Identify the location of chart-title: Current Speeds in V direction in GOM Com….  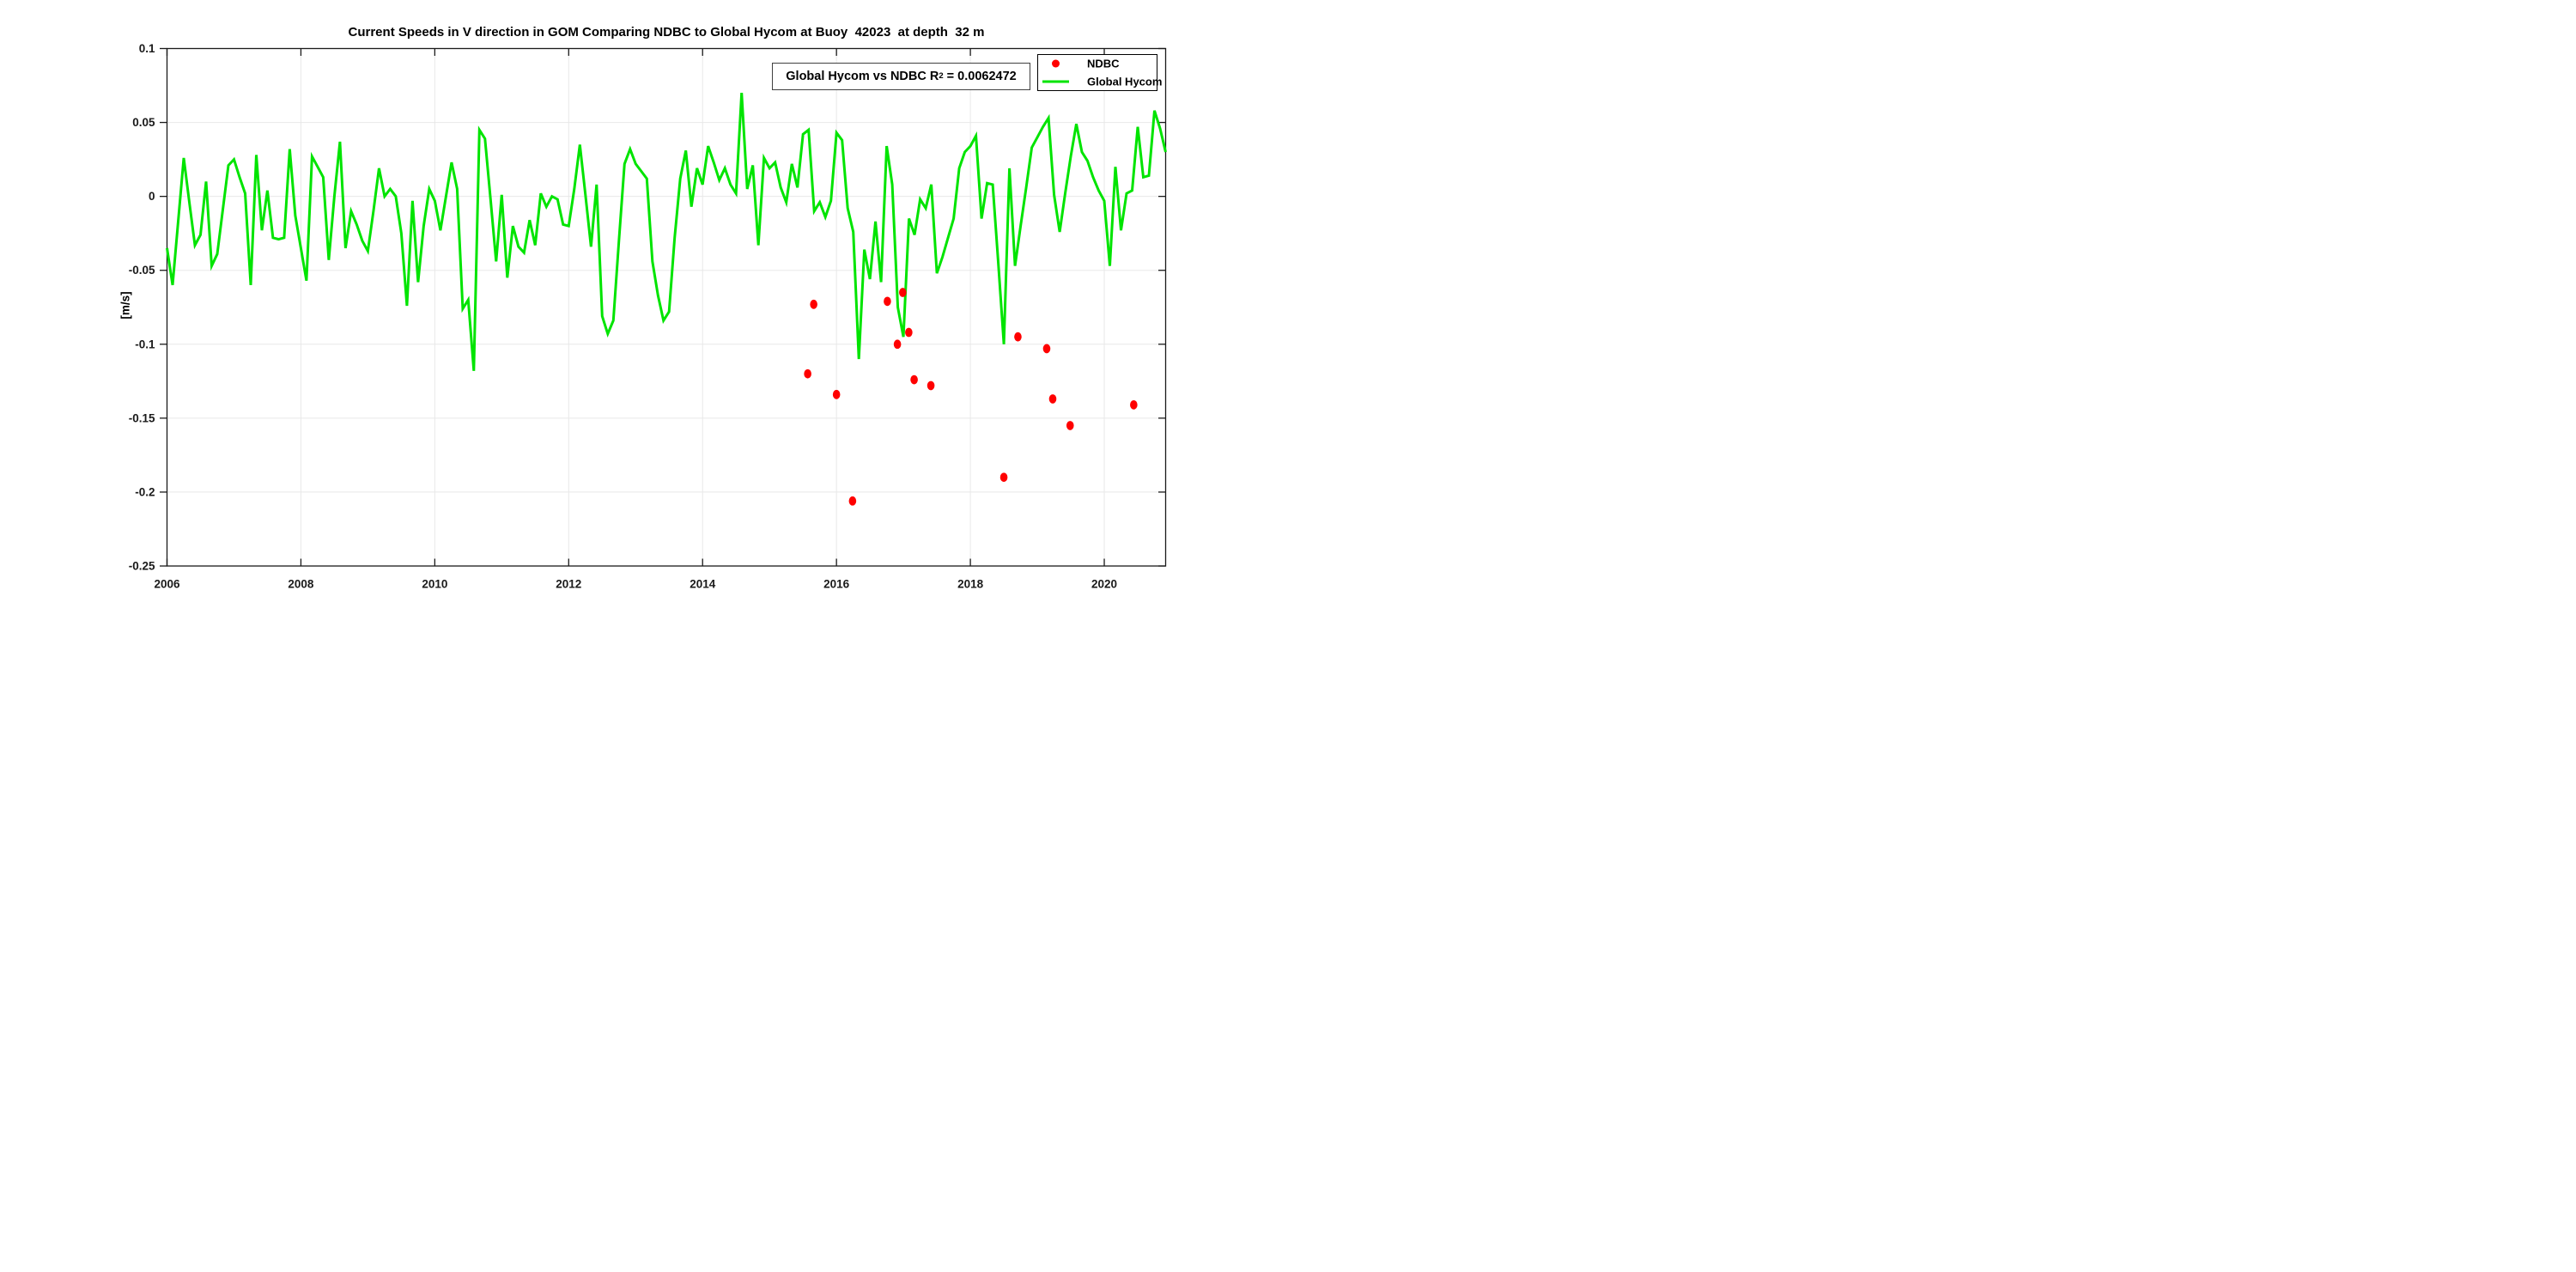
(666, 32).